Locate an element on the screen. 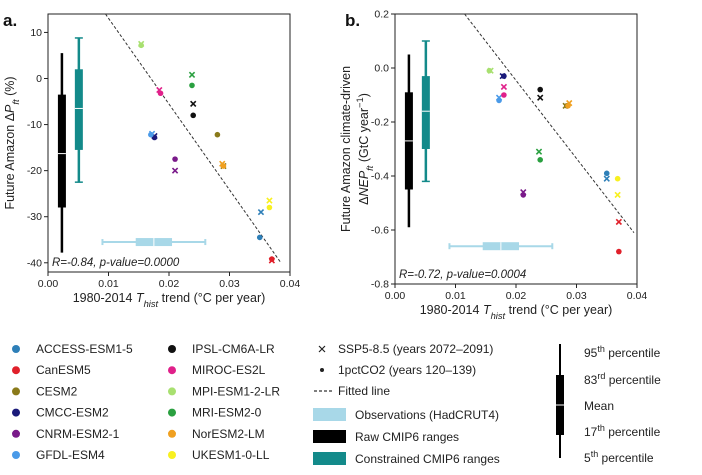  y-axis-label: Future Amazon ΔPft (%) is located at coordinates (12, 142).